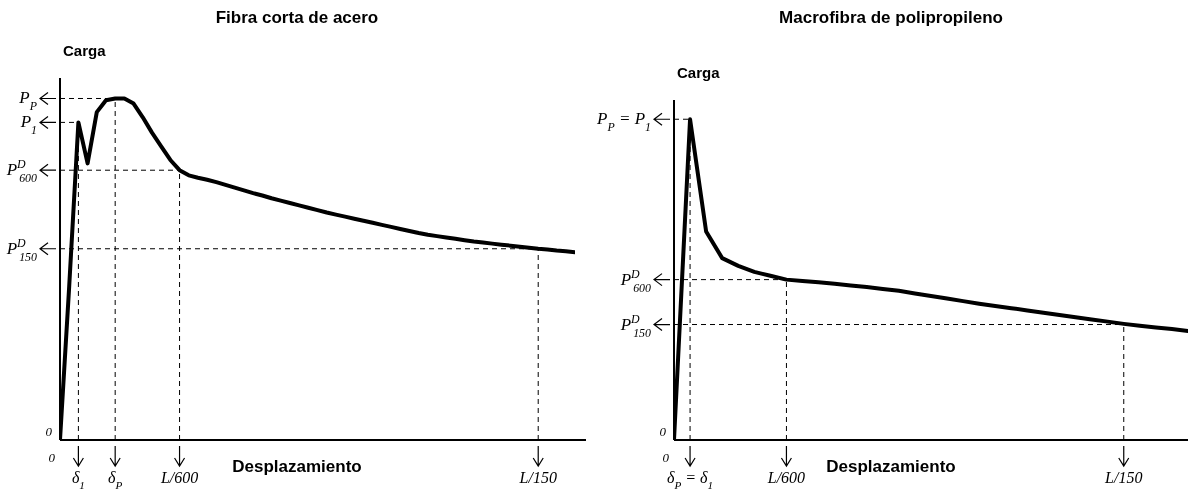  I want to click on ref-line-label: P$_{1}$, so click(28, 125).